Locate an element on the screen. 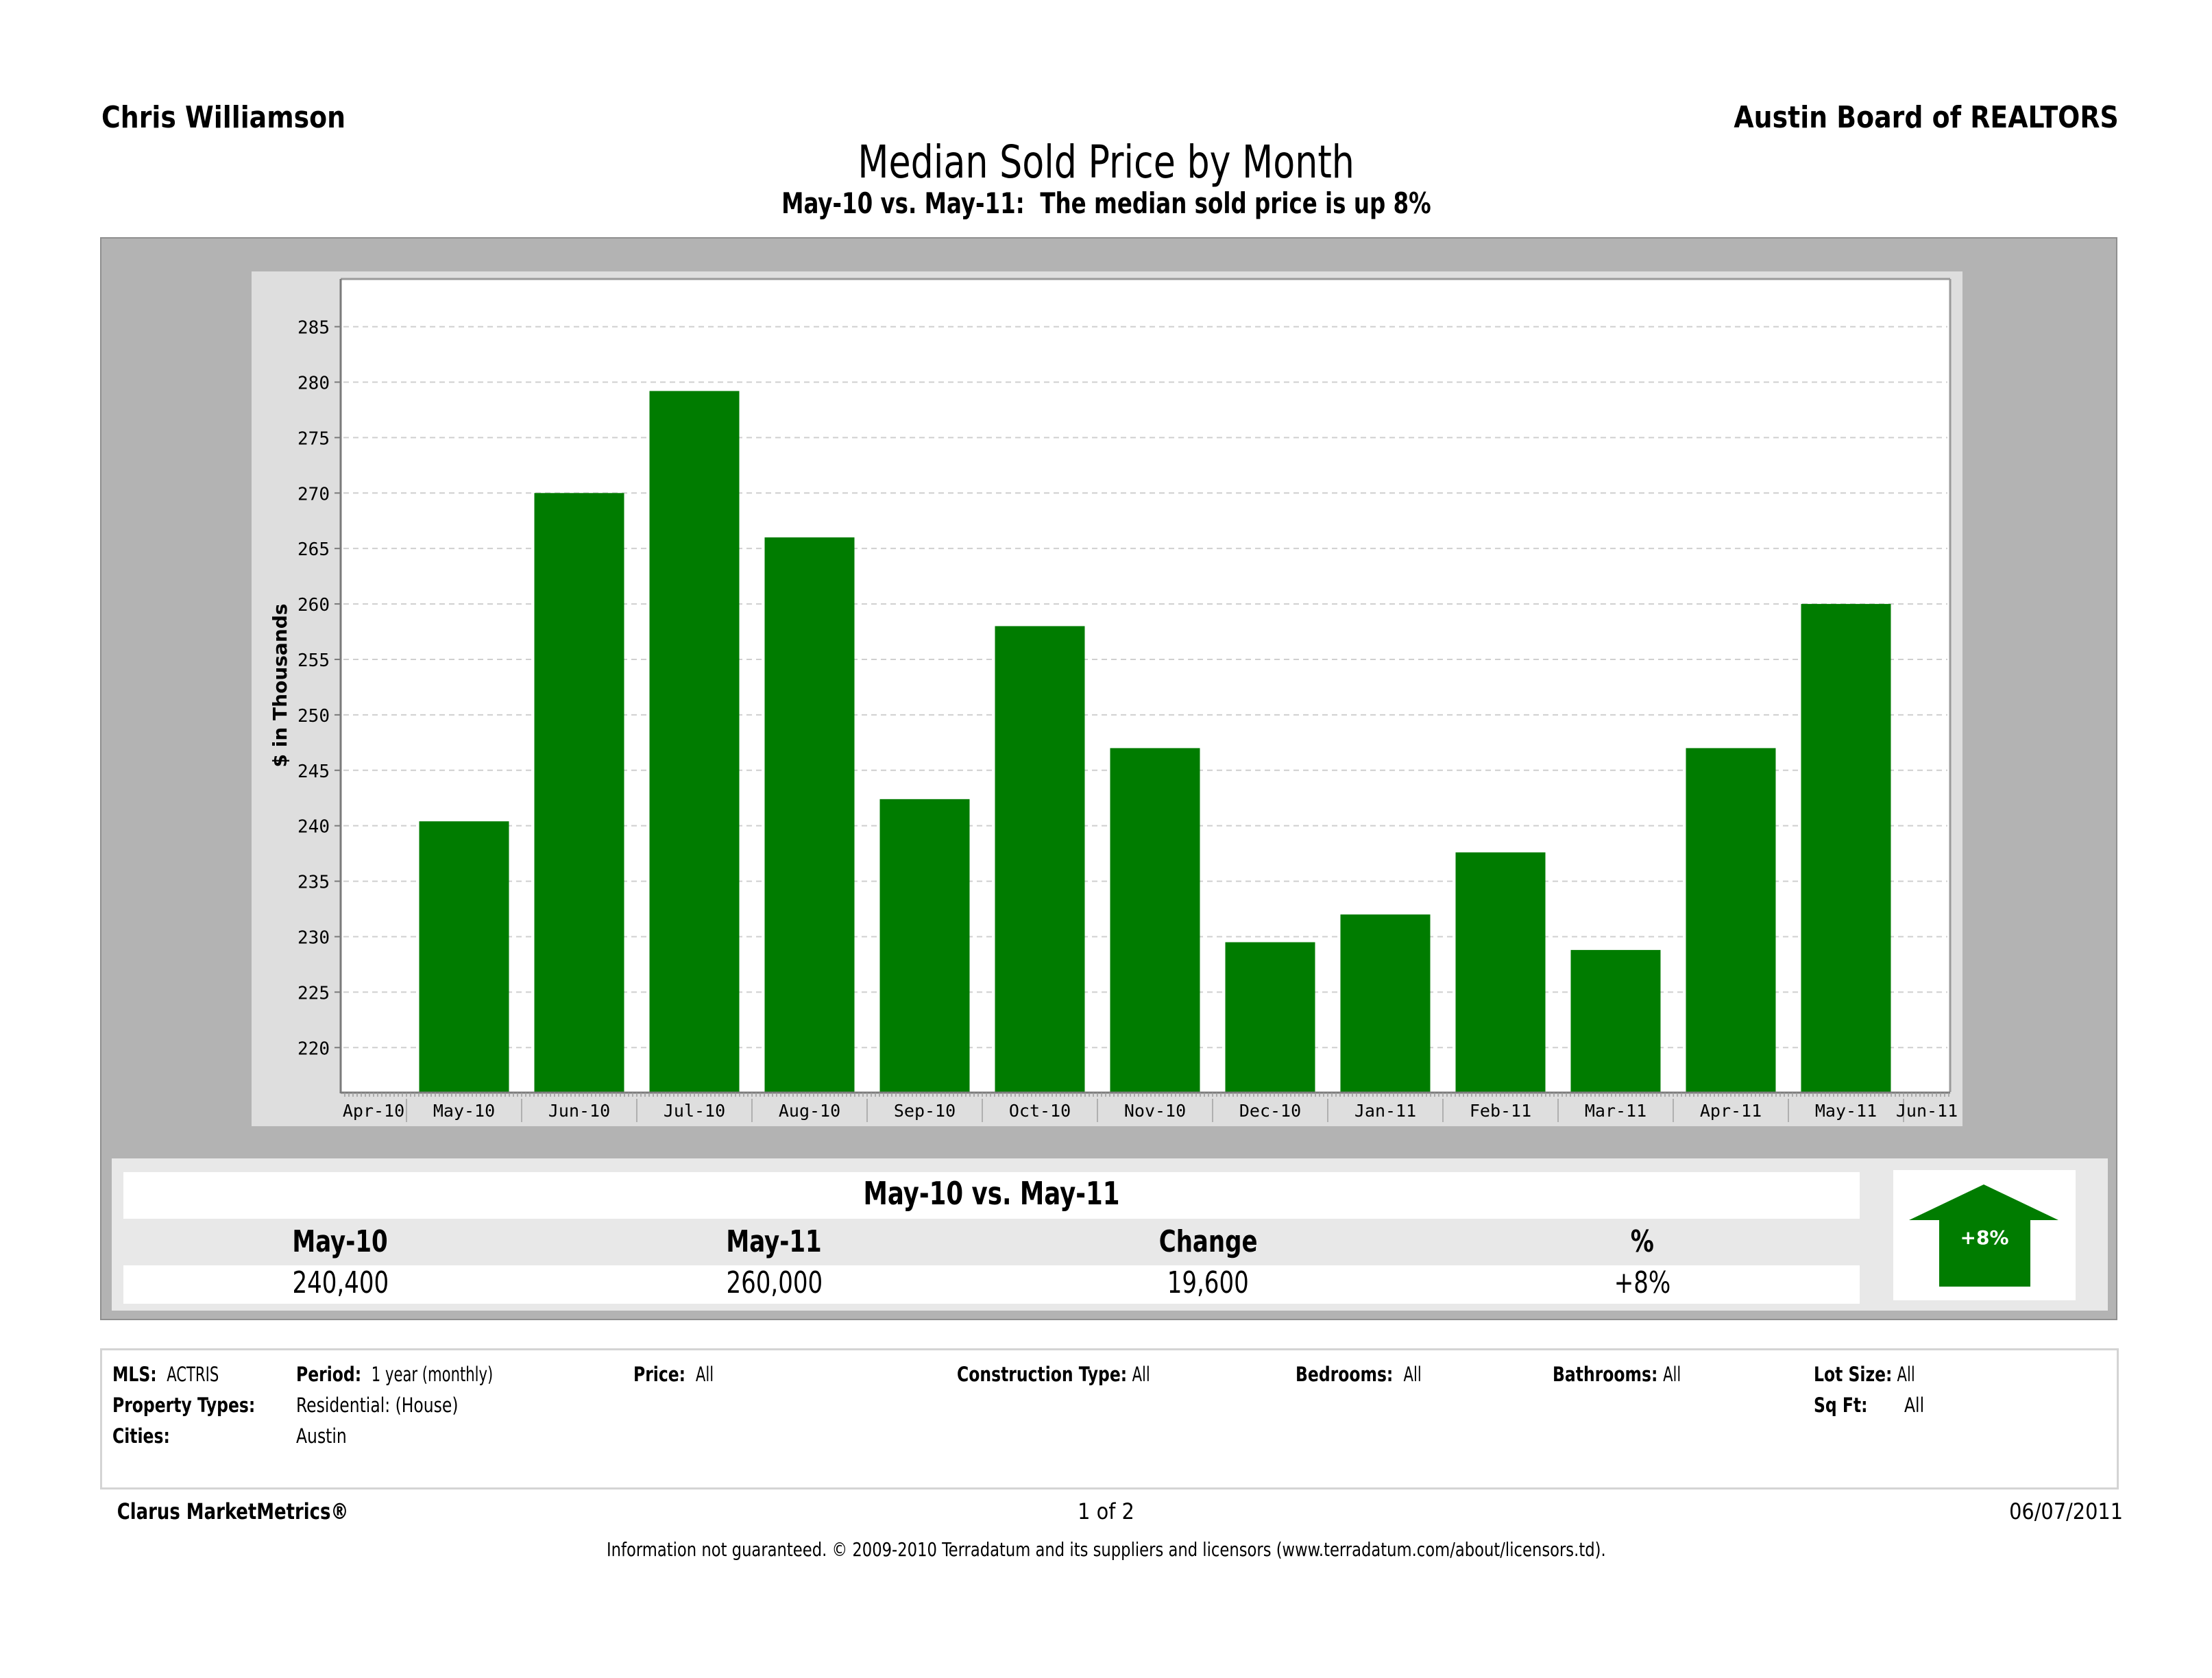  criteria-mls: MLS: ACTRIS is located at coordinates (175, 1374).